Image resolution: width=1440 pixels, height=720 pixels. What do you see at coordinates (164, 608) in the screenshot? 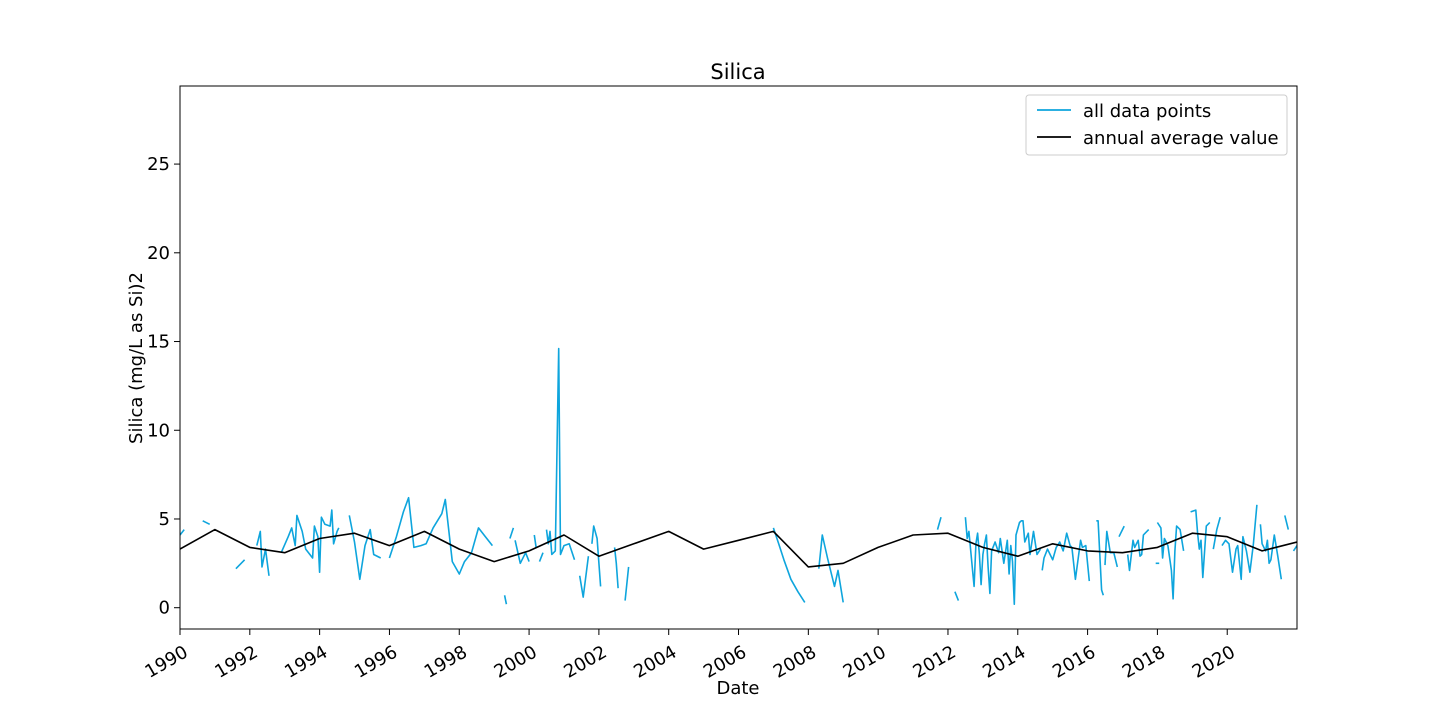
I see `y-tick-label-0: 0` at bounding box center [164, 608].